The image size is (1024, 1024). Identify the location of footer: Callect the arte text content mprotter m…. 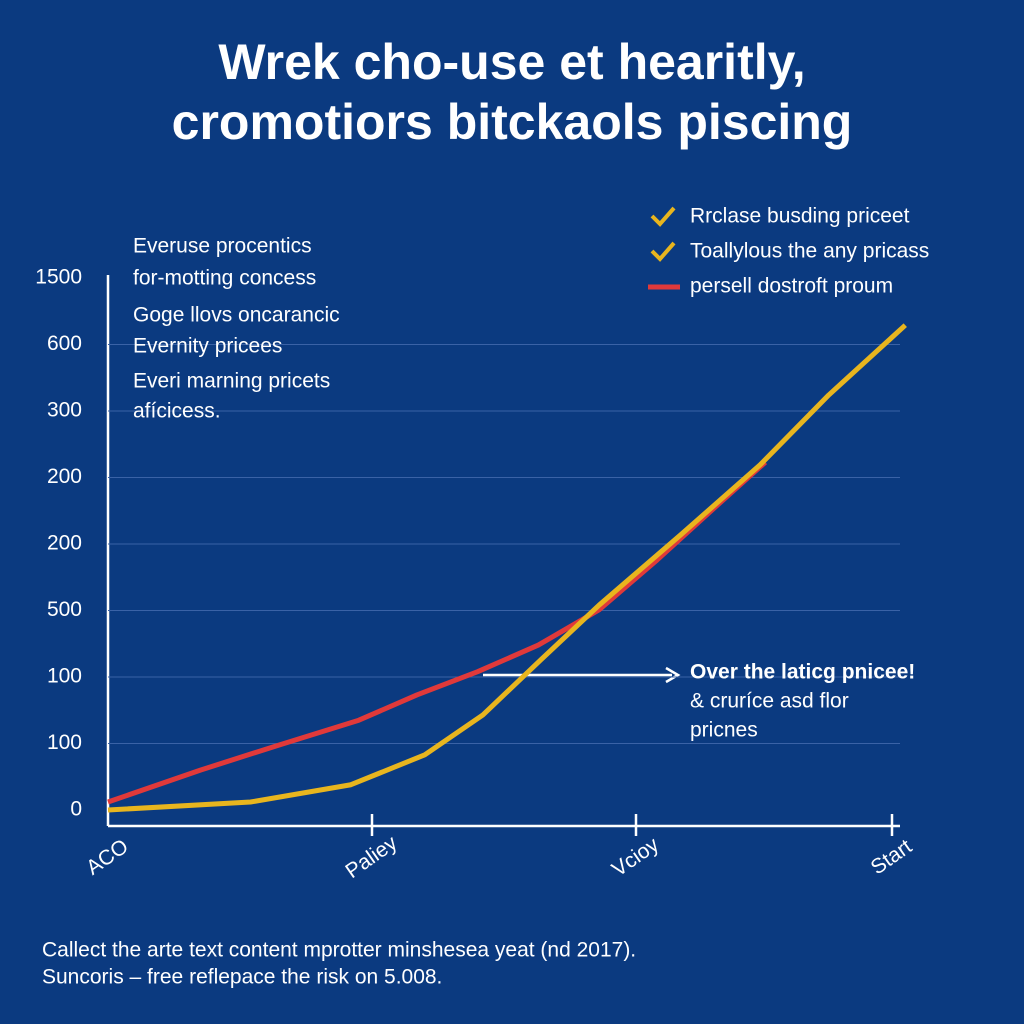
(339, 950).